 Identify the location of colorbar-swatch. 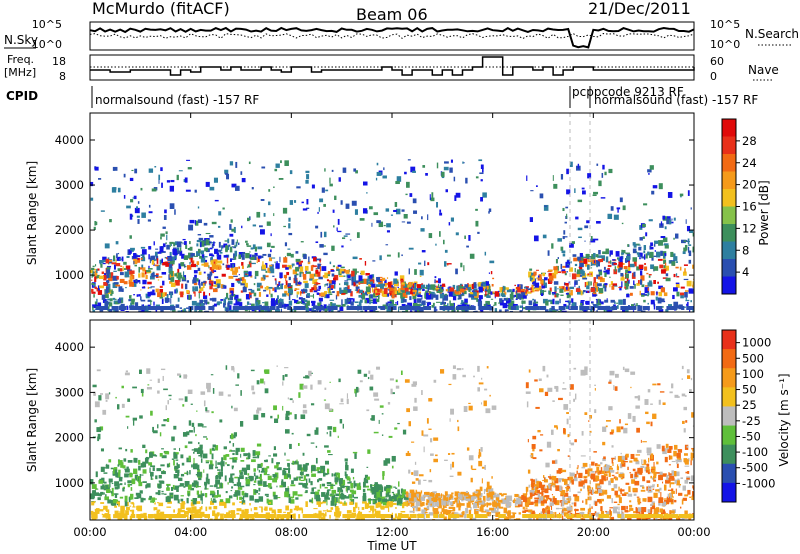
(729, 268).